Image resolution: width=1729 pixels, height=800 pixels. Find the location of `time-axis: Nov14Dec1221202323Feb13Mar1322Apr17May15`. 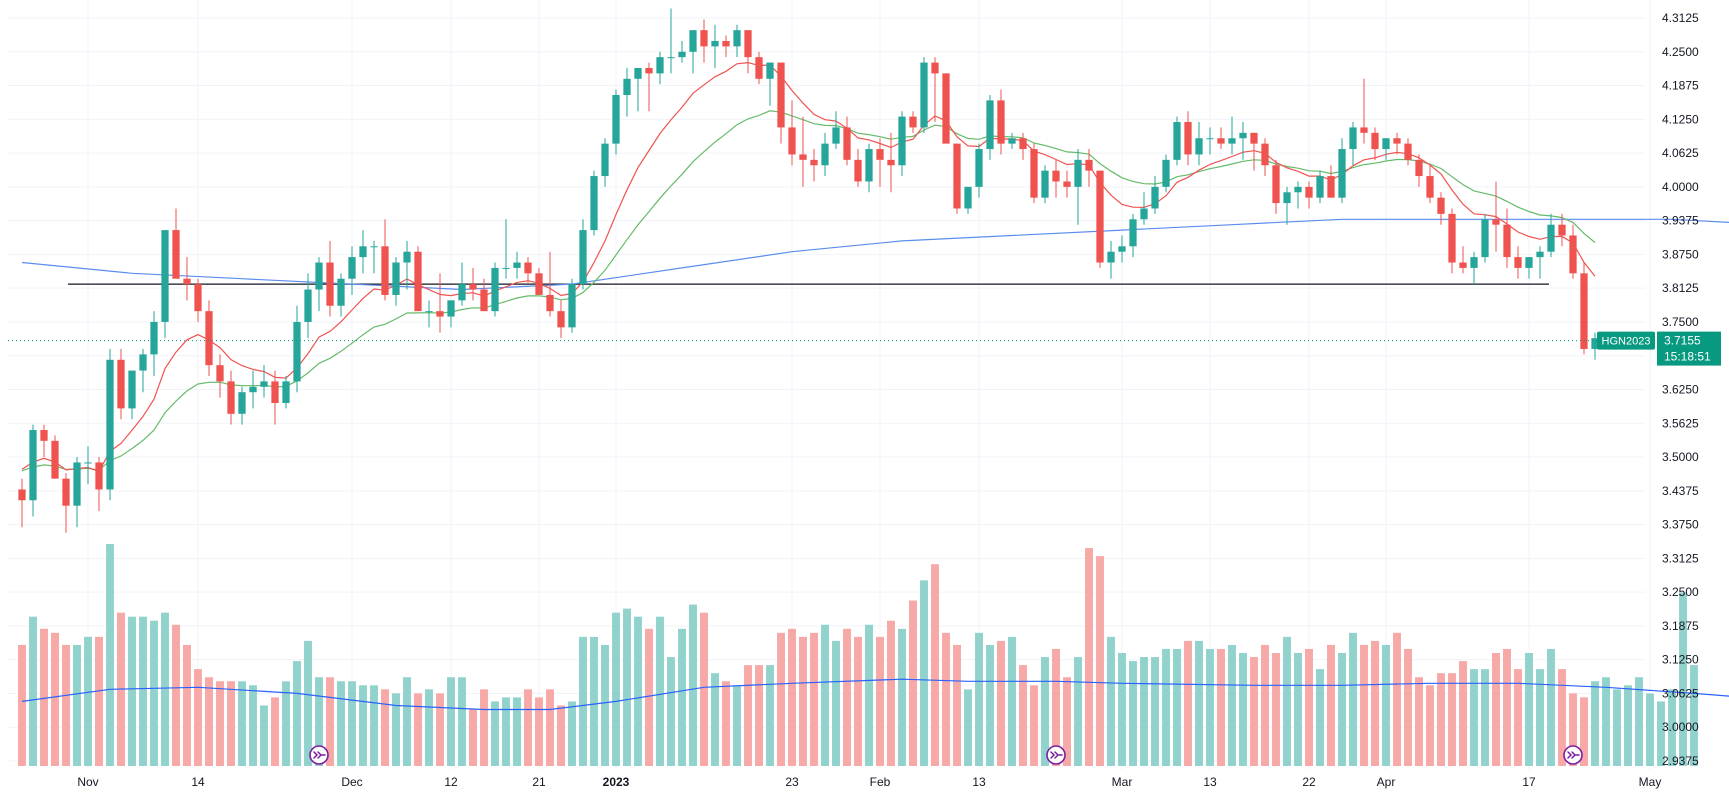

time-axis: Nov14Dec1221202323Feb13Mar1322Apr17May15 is located at coordinates (903, 782).